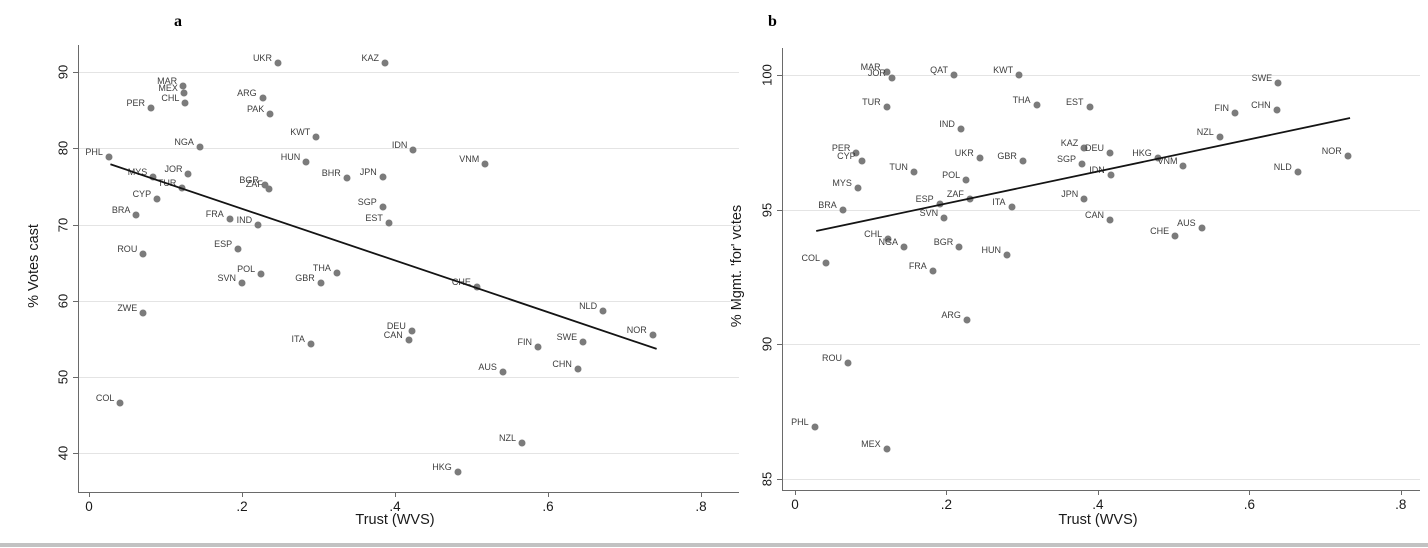 The image size is (1428, 548). What do you see at coordinates (223, 243) in the screenshot?
I see `country-label: ESP` at bounding box center [223, 243].